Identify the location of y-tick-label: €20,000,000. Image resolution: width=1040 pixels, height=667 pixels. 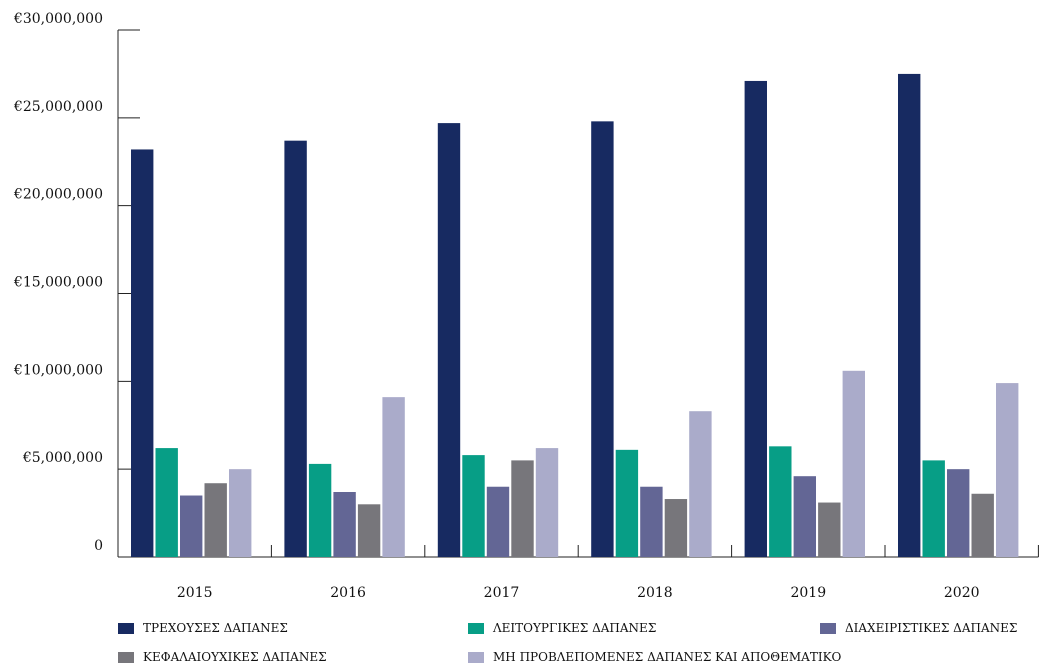
(58, 195).